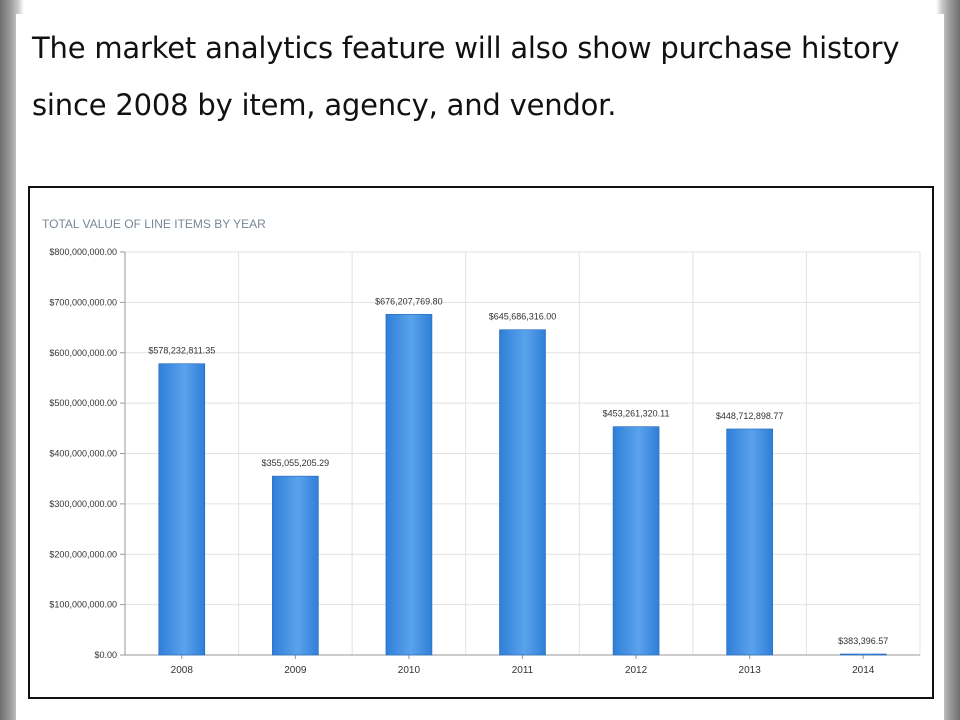 The height and width of the screenshot is (720, 960). I want to click on x-tick-label: 2008, so click(182, 670).